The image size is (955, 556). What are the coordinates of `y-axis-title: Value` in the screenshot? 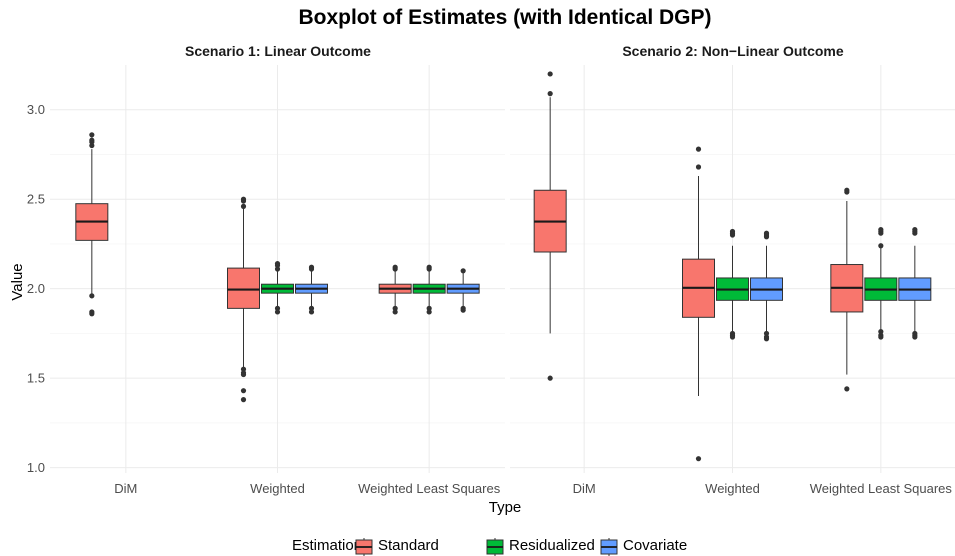 It's located at (17, 281).